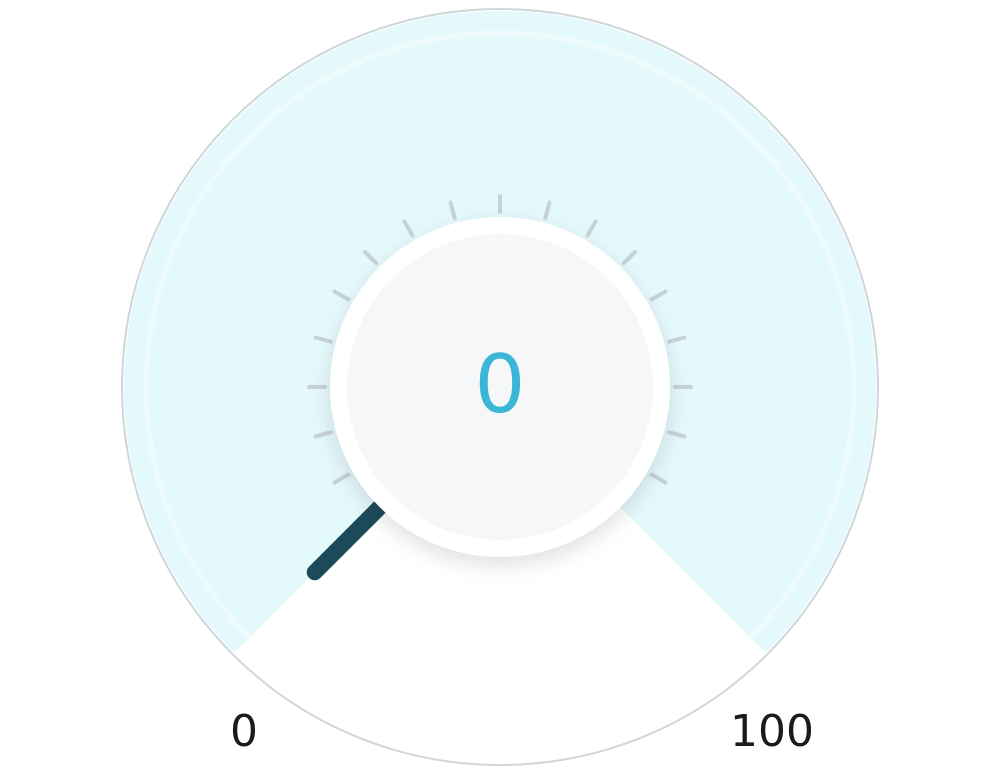 This screenshot has height=778, width=994. I want to click on gauge-value: 0, so click(500, 384).